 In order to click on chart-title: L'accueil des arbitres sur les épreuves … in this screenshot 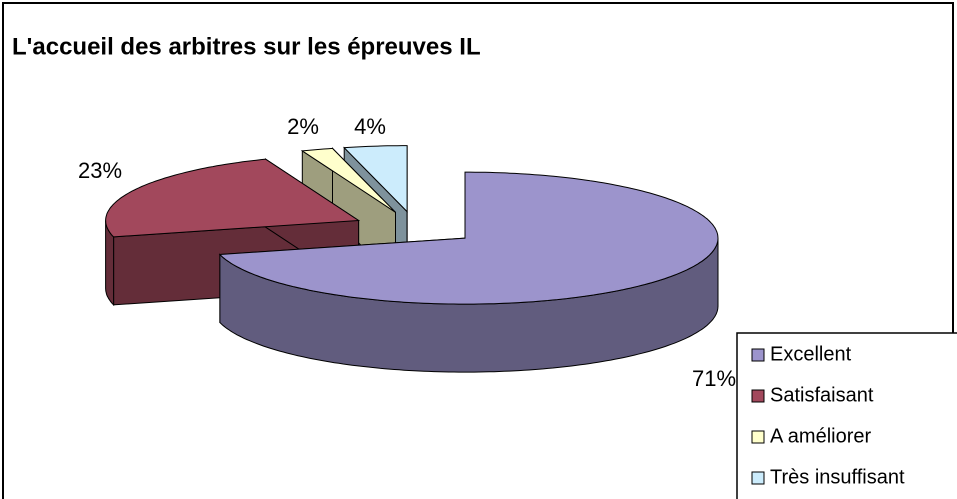, I will do `click(246, 46)`.